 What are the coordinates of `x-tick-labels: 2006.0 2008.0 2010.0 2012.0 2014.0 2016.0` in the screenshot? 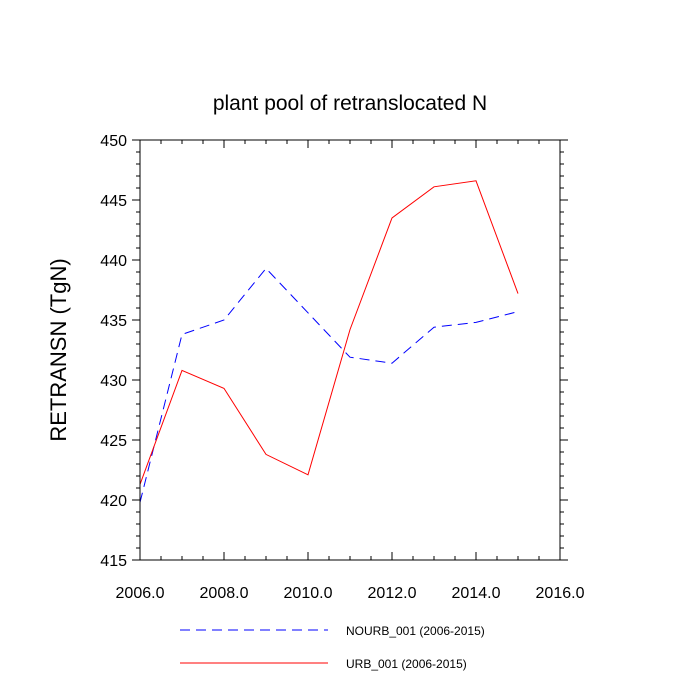 It's located at (350, 593).